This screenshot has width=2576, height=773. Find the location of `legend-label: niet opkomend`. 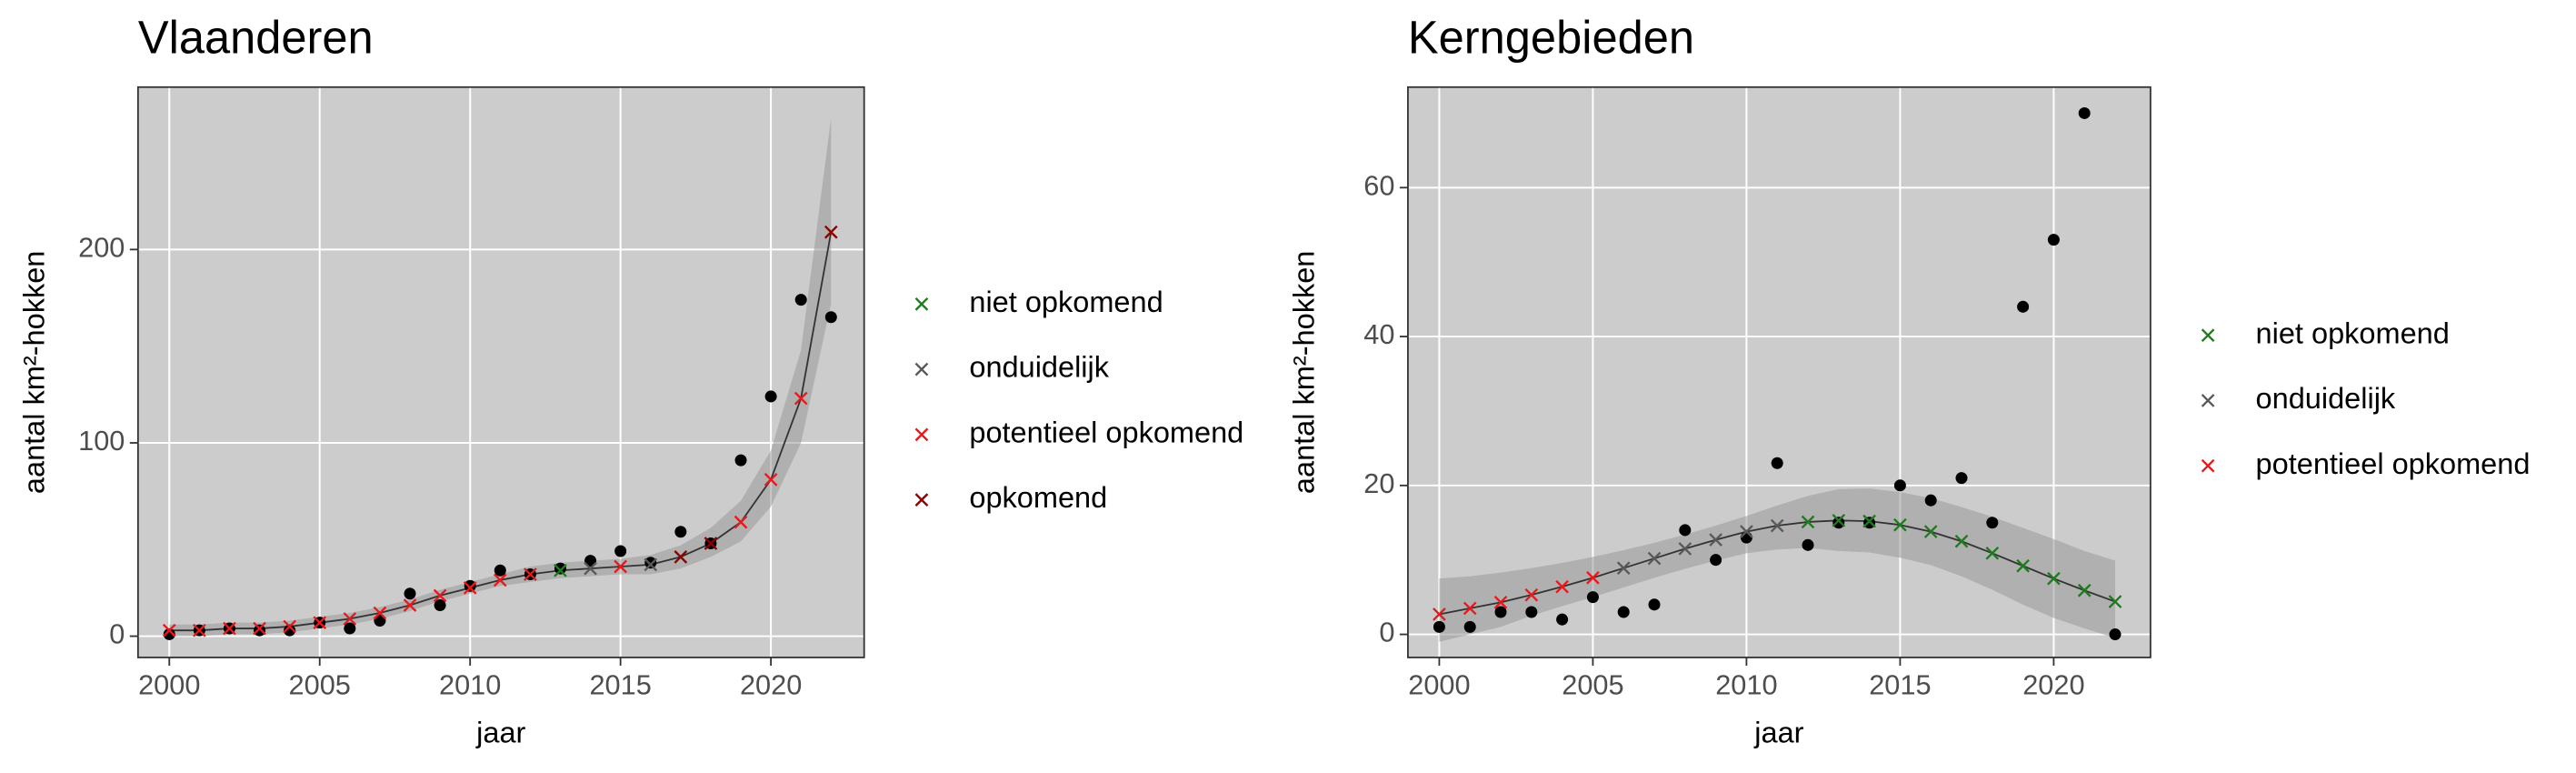

legend-label: niet opkomend is located at coordinates (1066, 302).